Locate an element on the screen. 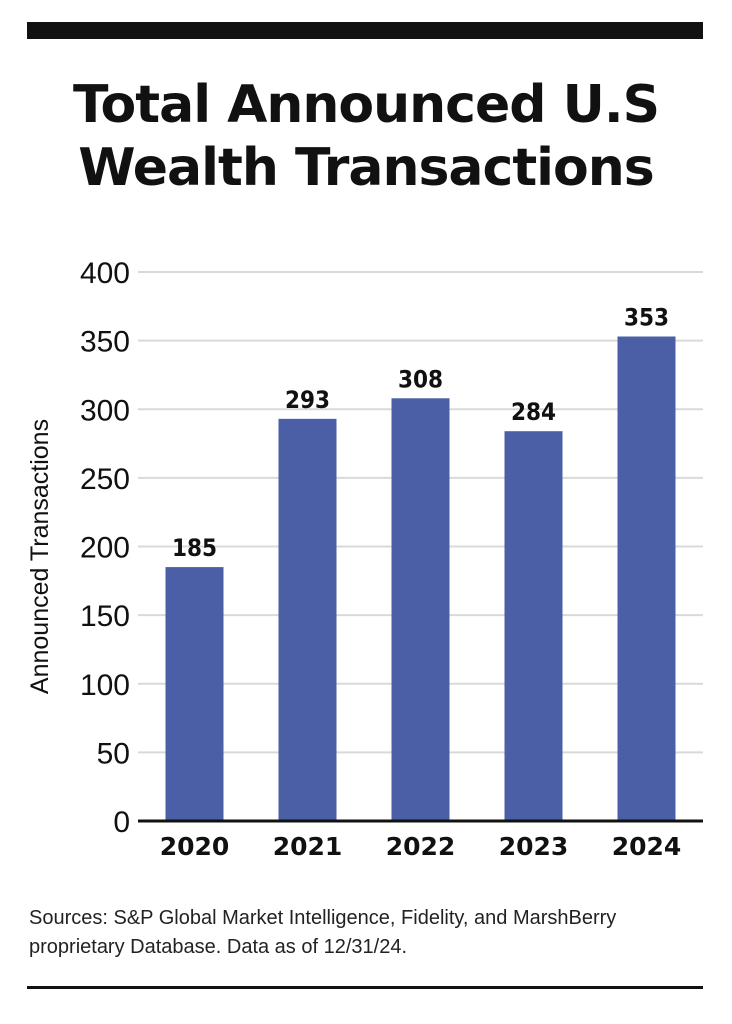 The height and width of the screenshot is (1024, 732). data-label: 353 is located at coordinates (646, 318).